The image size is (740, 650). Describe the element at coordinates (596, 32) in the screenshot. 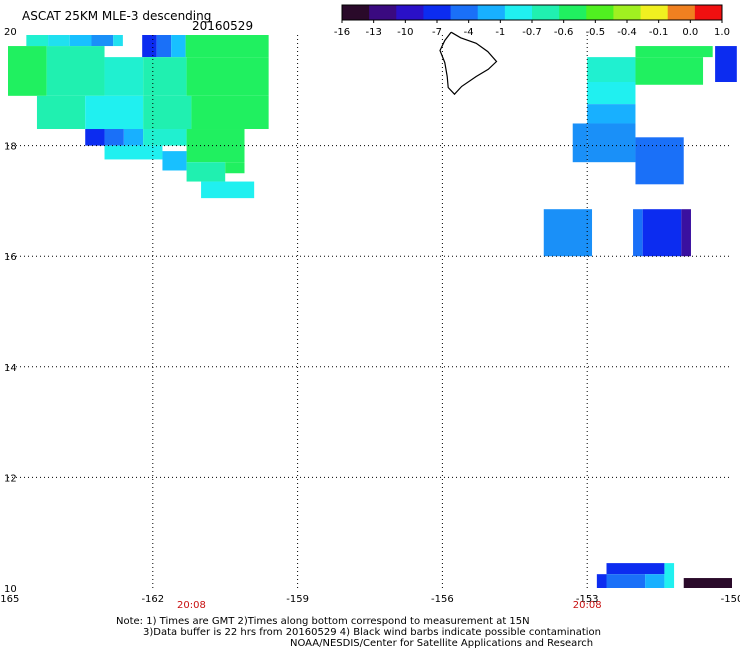

I see `colorbar-label: -0.5` at that location.